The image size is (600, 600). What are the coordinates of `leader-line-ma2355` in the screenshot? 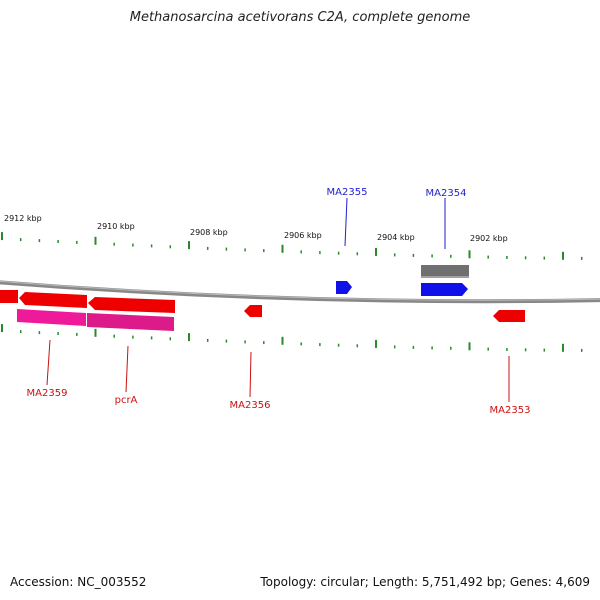 It's located at (346, 222).